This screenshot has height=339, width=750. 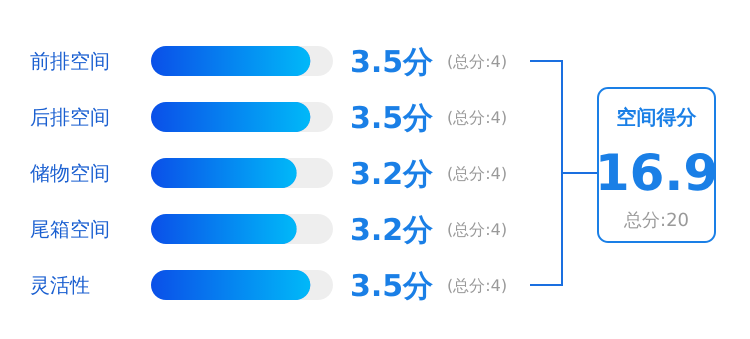 What do you see at coordinates (70, 117) in the screenshot?
I see `y-tick-label: 后排空间` at bounding box center [70, 117].